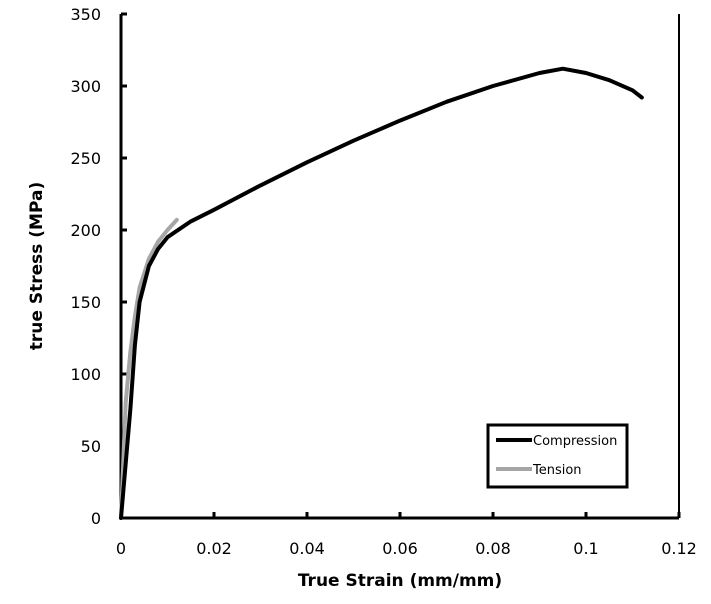  I want to click on y-tick-label: 200, so click(85, 230).